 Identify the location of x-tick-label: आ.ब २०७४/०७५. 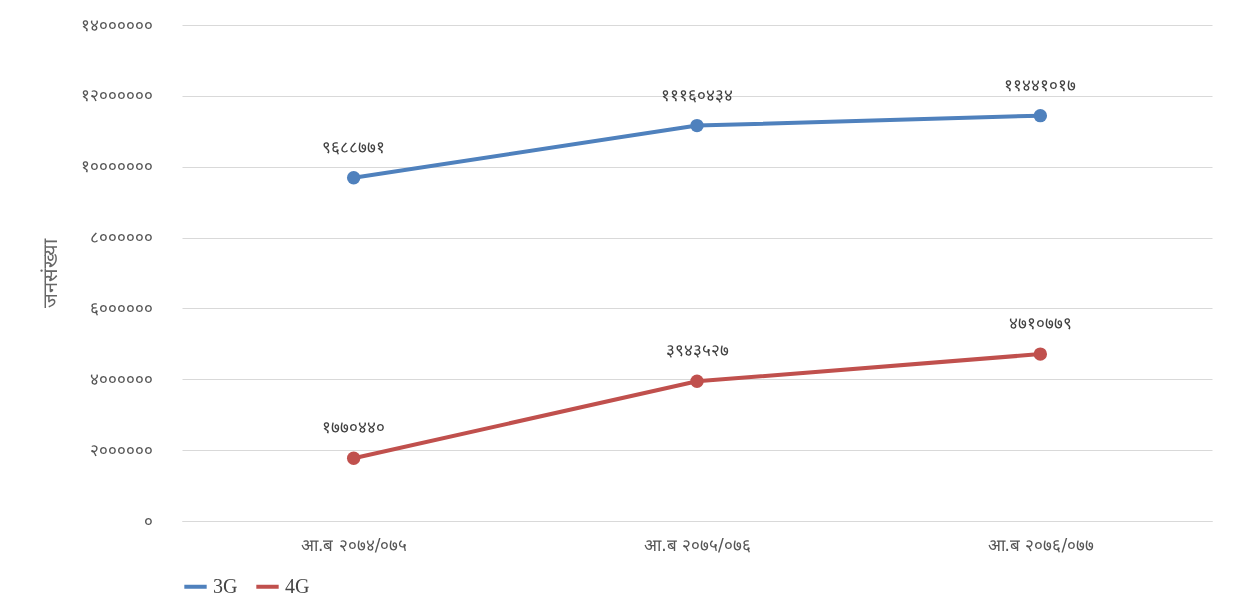
(354, 544).